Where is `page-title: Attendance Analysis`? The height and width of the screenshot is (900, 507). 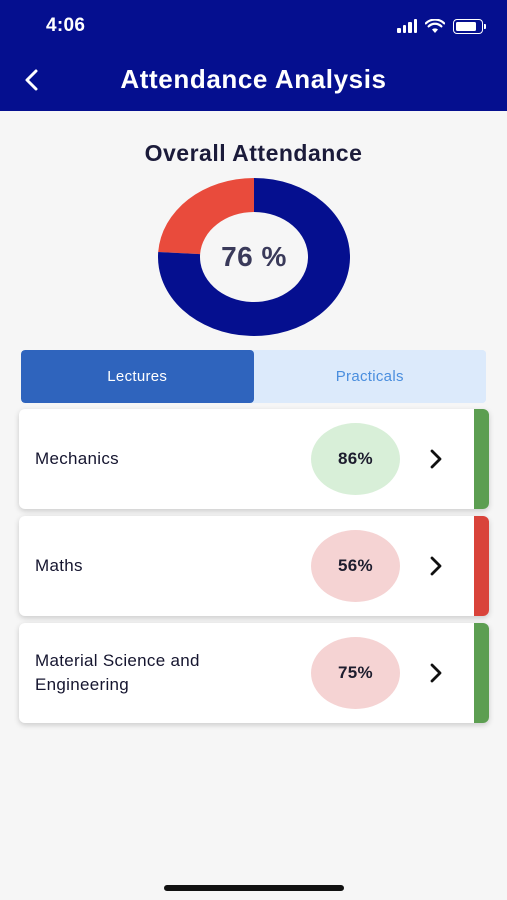
page-title: Attendance Analysis is located at coordinates (253, 79).